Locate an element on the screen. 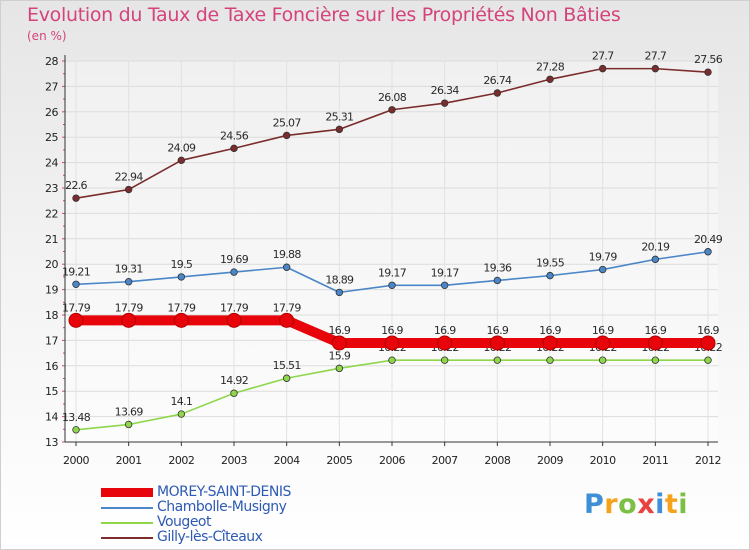 The image size is (750, 550). data-point-vougeot-2012 is located at coordinates (708, 360).